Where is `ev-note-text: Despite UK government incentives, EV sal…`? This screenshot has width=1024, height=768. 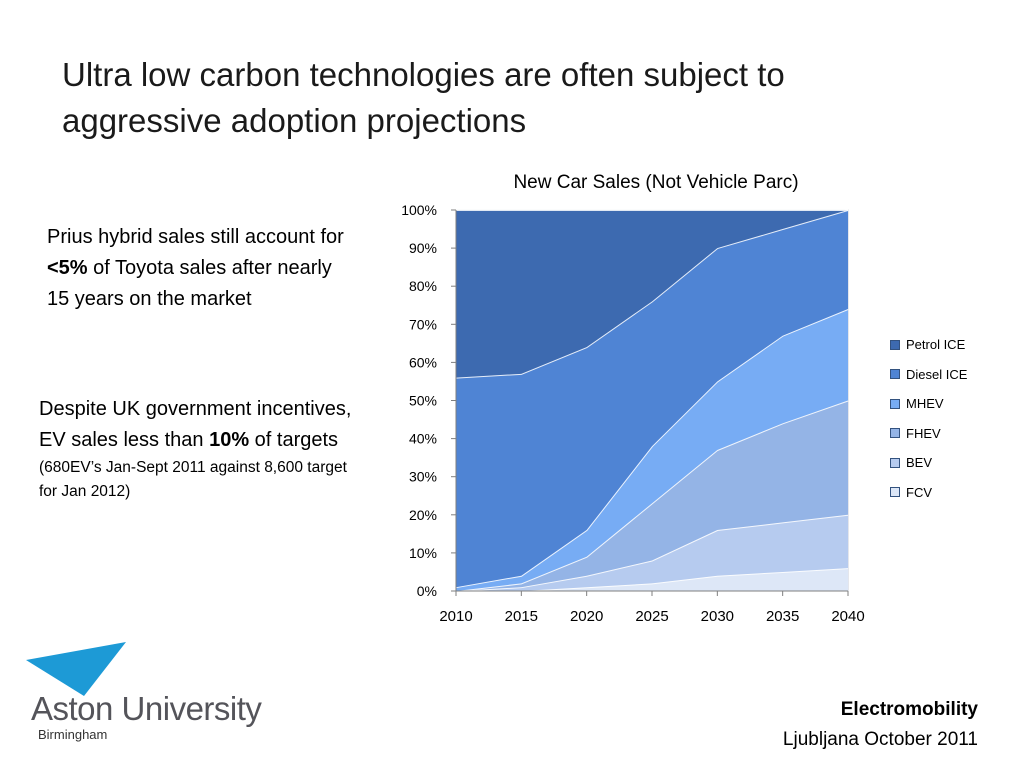
ev-note-text: Despite UK government incentives, EV sal… is located at coordinates (195, 424).